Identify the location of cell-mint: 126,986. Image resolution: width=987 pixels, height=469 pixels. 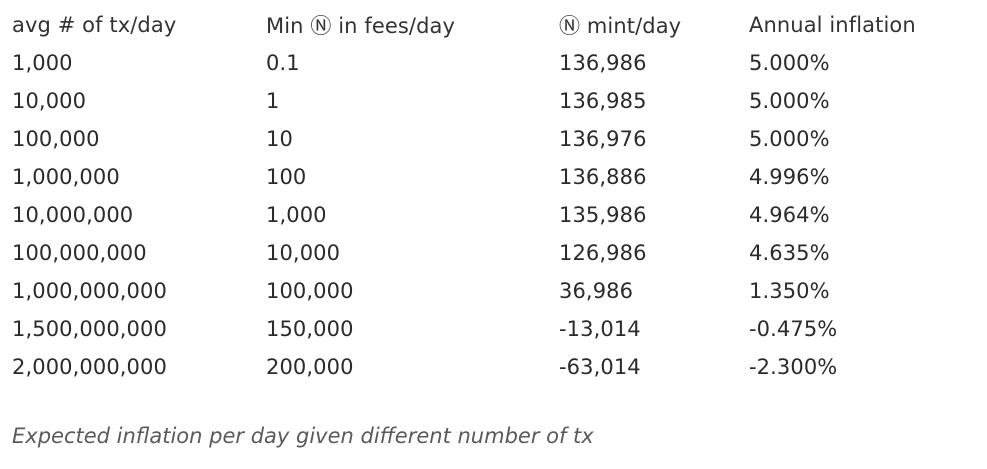
(603, 253).